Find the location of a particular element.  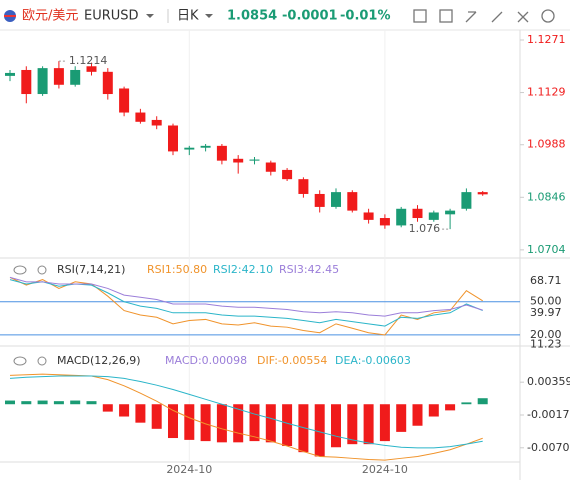

panel-icons is located at coordinates (30, 315).